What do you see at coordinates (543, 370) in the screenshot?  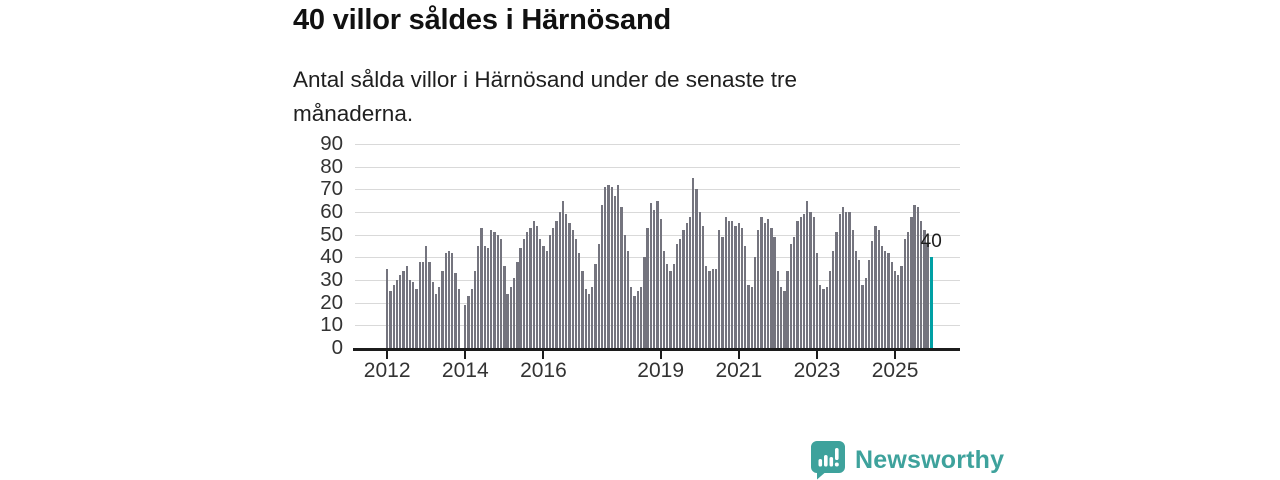 I see `x-tick-label: 2016` at bounding box center [543, 370].